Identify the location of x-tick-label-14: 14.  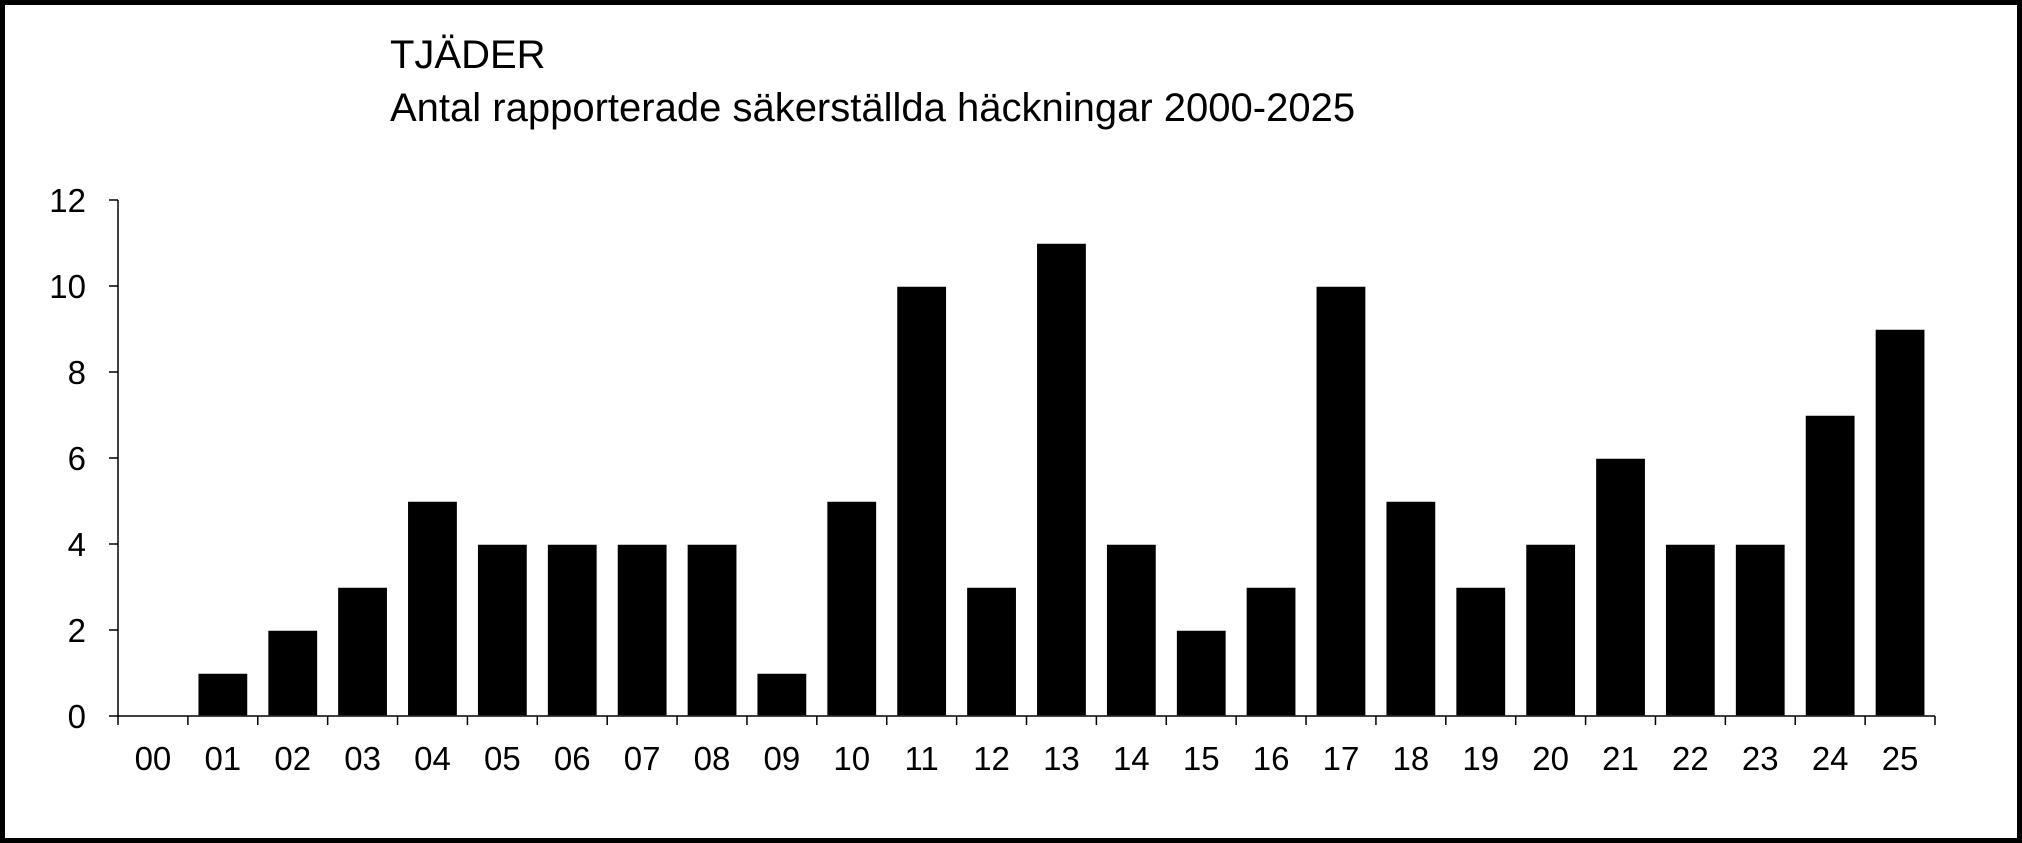
(1131, 758).